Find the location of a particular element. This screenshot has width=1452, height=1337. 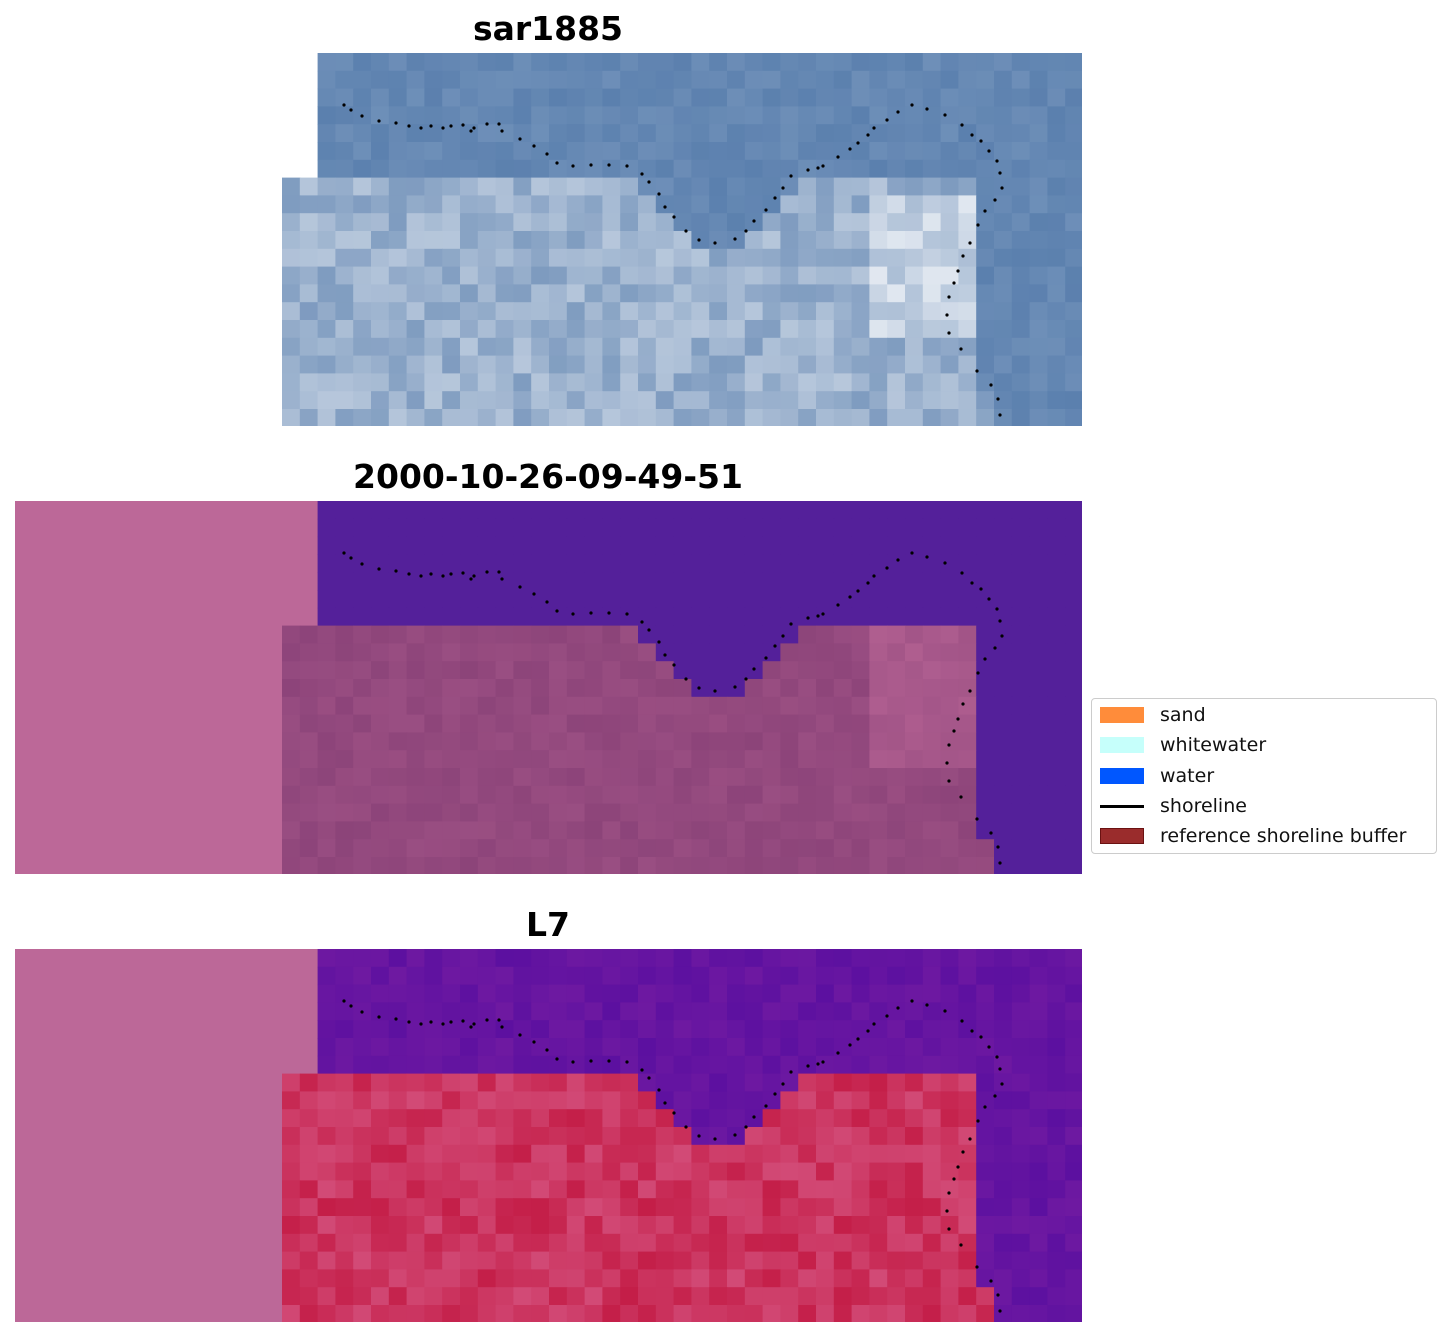

legend-item-water: water is located at coordinates (1157, 776).